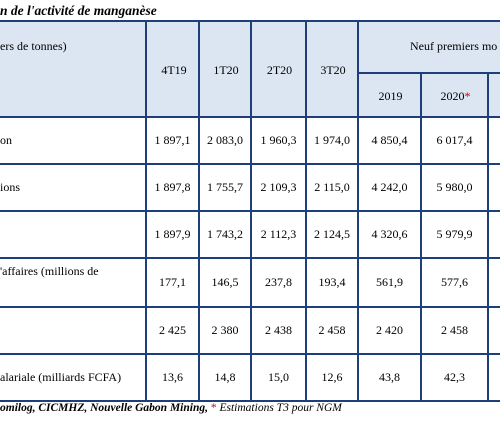 This screenshot has width=500, height=421. Describe the element at coordinates (389, 282) in the screenshot. I see `table-cell: 561,9` at that location.